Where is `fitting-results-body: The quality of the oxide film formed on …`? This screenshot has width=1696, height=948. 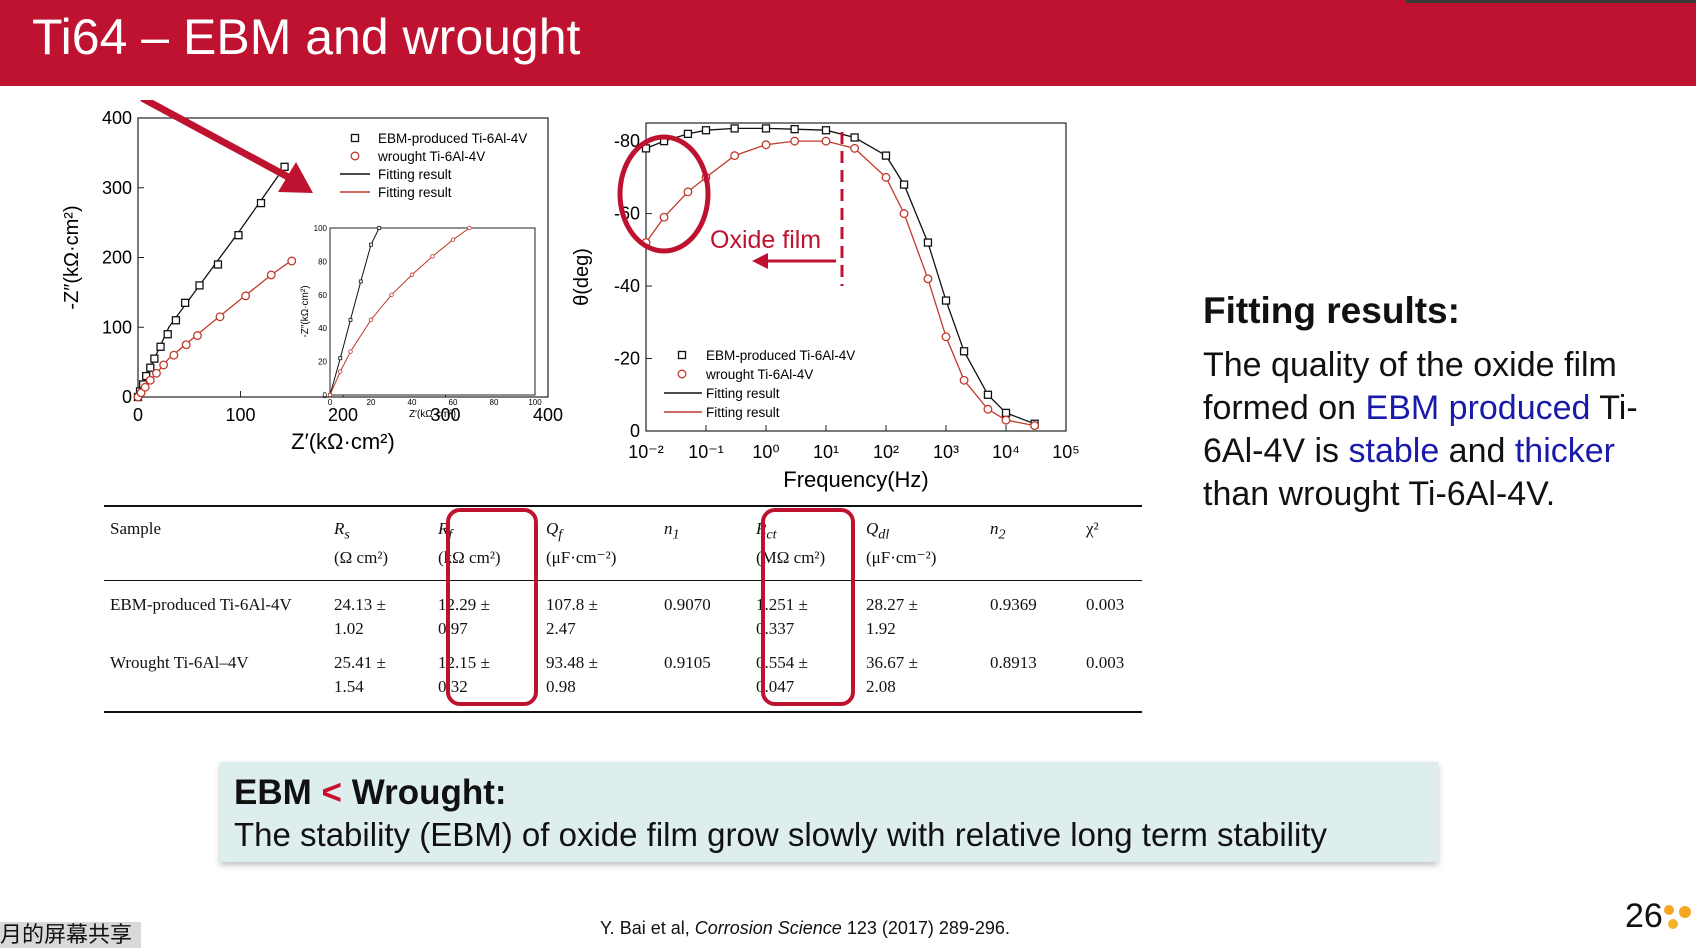 fitting-results-body: The quality of the oxide film formed on … is located at coordinates (1443, 430).